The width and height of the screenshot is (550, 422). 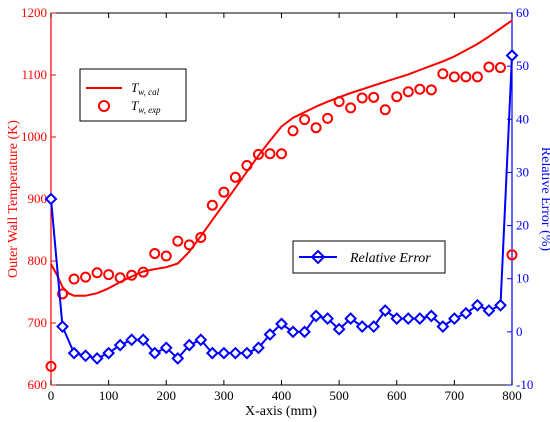 What do you see at coordinates (149, 110) in the screenshot?
I see `legend-exp-sub: w, exp` at bounding box center [149, 110].